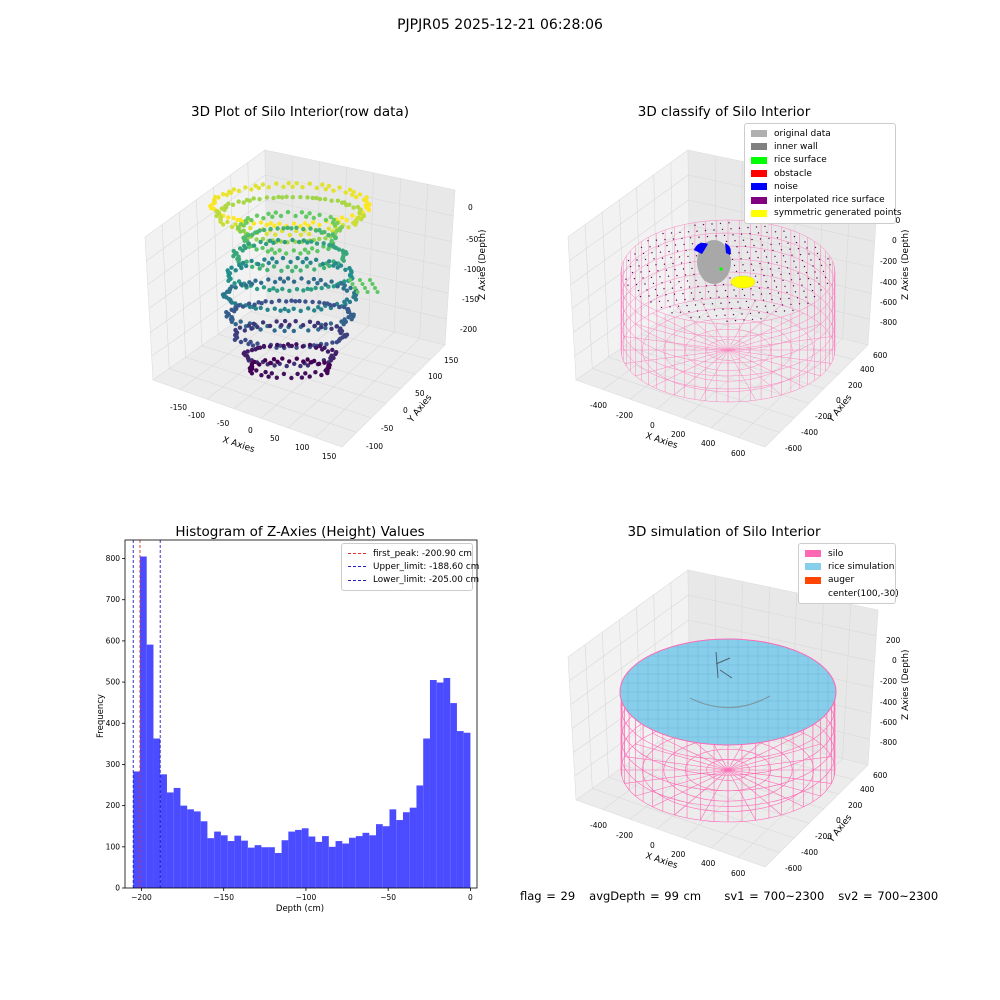  Describe the element at coordinates (500, 25) in the screenshot. I see `figure-title: PJPJR05 2025-12-21 06:28:06` at that location.